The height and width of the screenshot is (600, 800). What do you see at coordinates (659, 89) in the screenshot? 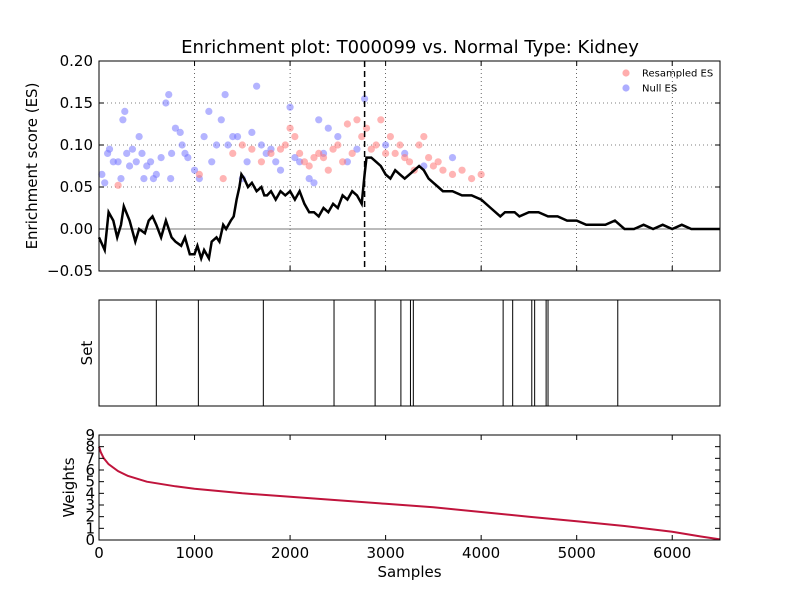
I see `legend-label: Null ES` at bounding box center [659, 89].